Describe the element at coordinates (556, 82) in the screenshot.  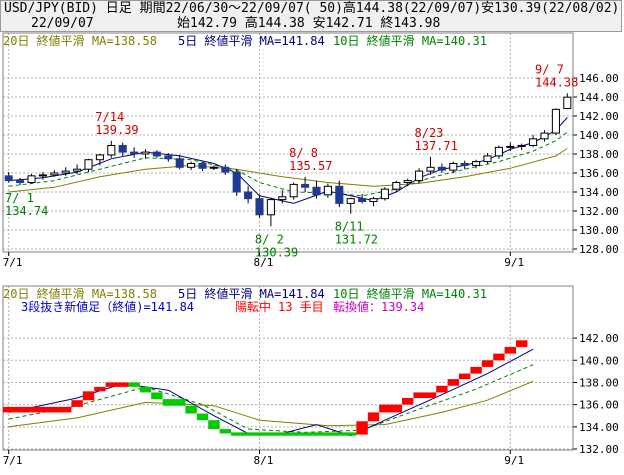
I see `annotation-value: 144.38` at that location.